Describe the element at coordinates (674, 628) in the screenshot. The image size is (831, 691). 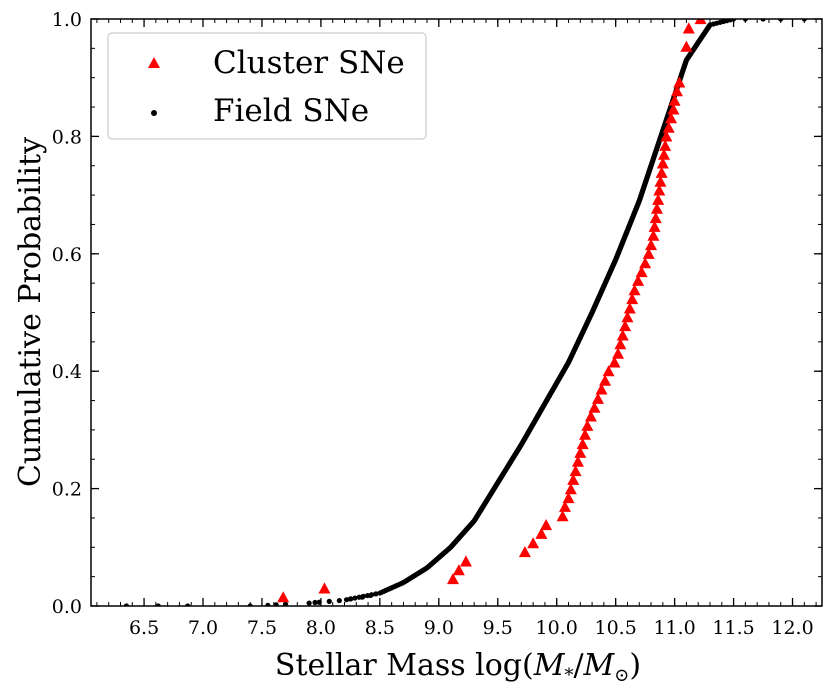
I see `x-tick-label: 11.0` at that location.